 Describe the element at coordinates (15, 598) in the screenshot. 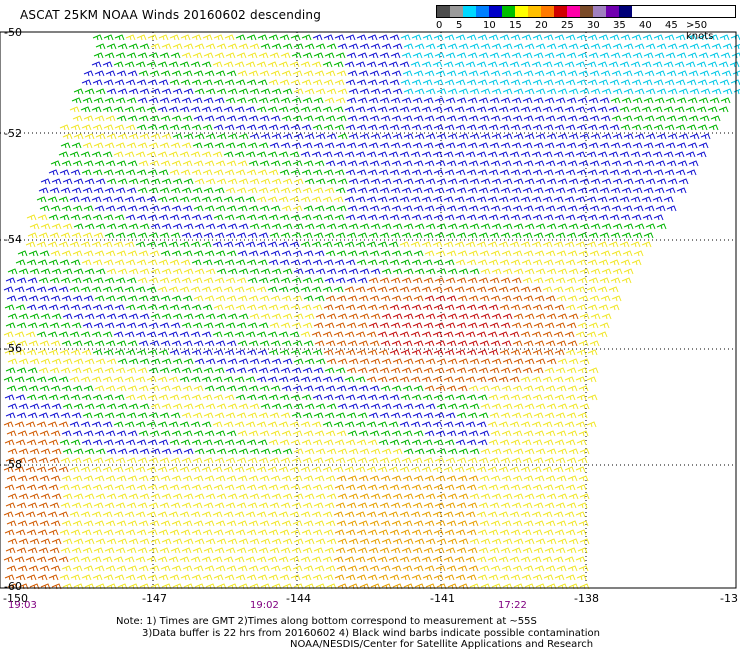

I see `lon-label: -150` at that location.